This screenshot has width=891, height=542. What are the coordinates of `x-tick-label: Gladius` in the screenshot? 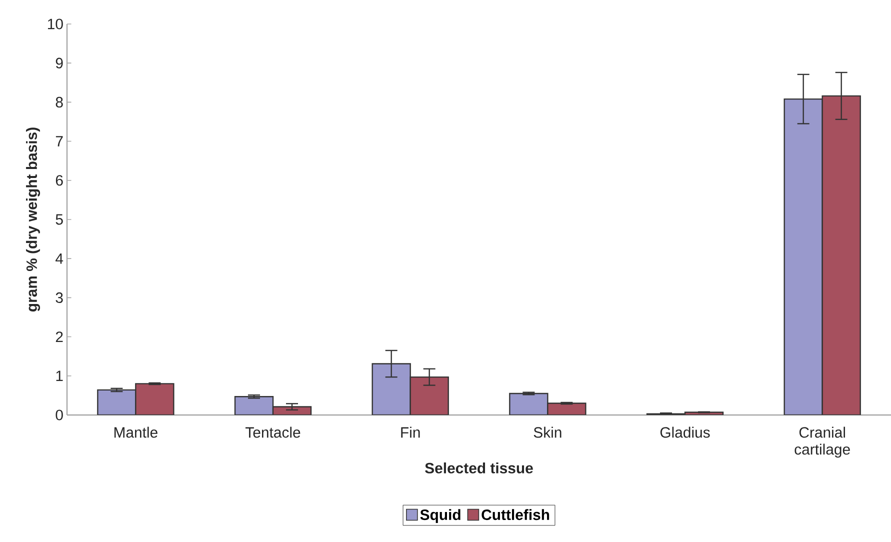 It's located at (685, 432).